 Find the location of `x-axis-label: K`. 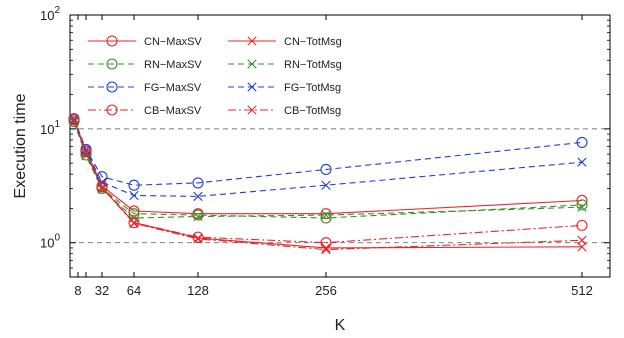

x-axis-label: K is located at coordinates (340, 325).